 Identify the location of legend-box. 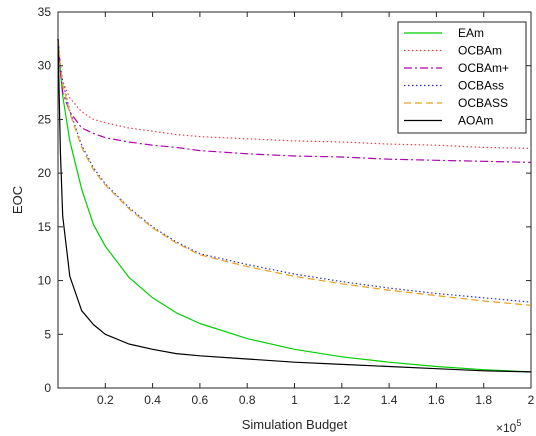
(462, 77).